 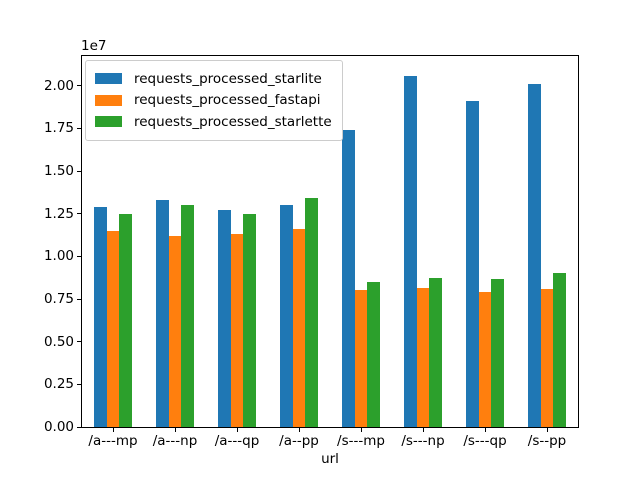 What do you see at coordinates (58, 256) in the screenshot?
I see `y-tick-label: 1.00` at bounding box center [58, 256].